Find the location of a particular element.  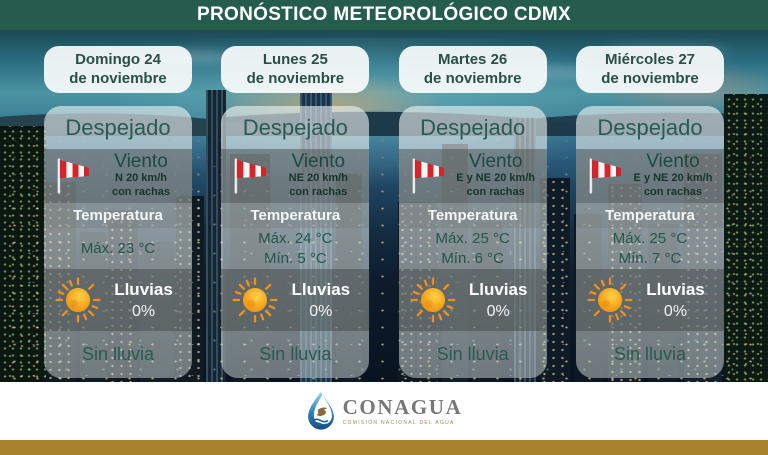

temperature-values-band: Máx. 24 °C Mín. 5 °C is located at coordinates (295, 248).